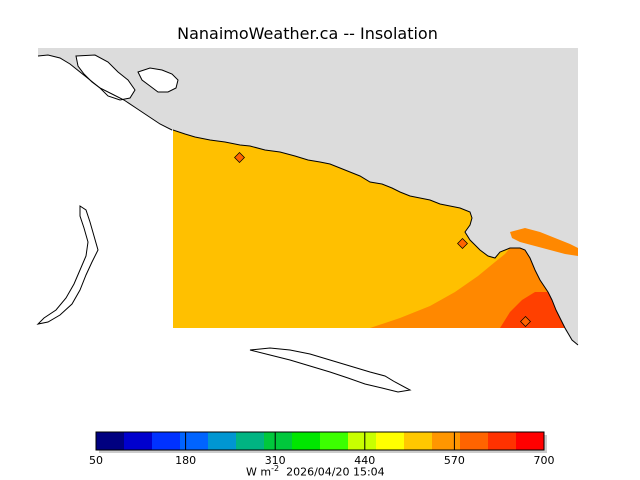 Image resolution: width=640 pixels, height=480 pixels. What do you see at coordinates (365, 460) in the screenshot?
I see `colorbar-tick-label: 440` at bounding box center [365, 460].